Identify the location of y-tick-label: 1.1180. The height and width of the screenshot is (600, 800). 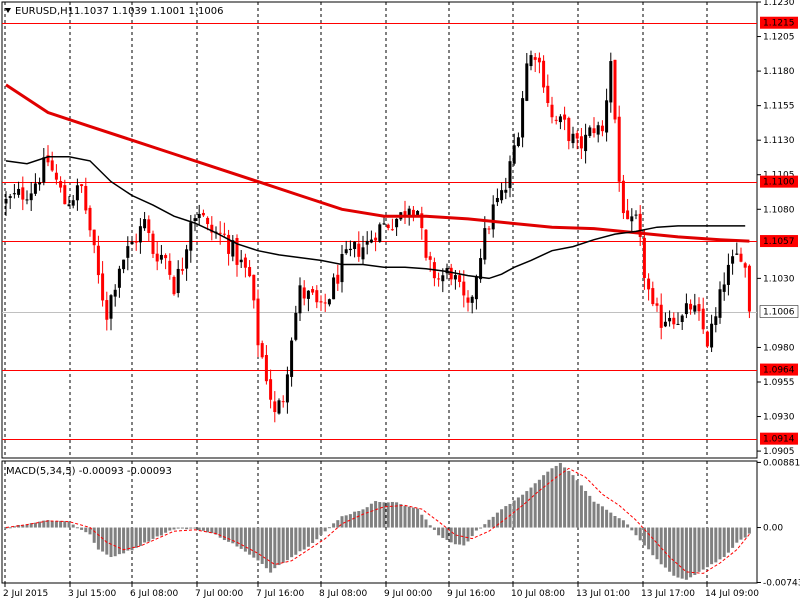
(779, 72).